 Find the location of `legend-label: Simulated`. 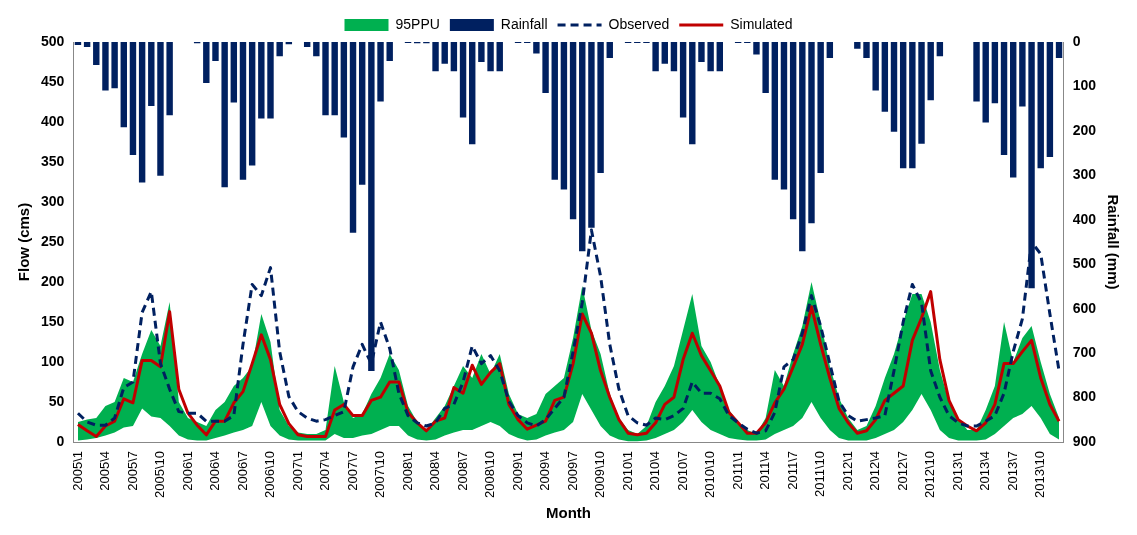

legend-label: Simulated is located at coordinates (761, 23).